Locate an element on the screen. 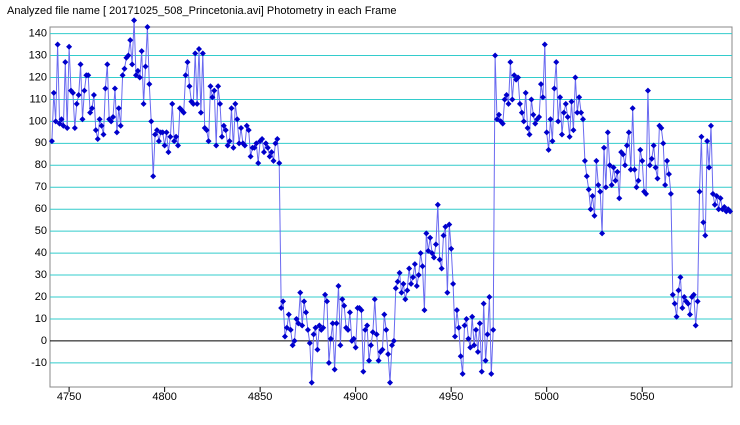  x-tick-label: 5000 is located at coordinates (546, 397).